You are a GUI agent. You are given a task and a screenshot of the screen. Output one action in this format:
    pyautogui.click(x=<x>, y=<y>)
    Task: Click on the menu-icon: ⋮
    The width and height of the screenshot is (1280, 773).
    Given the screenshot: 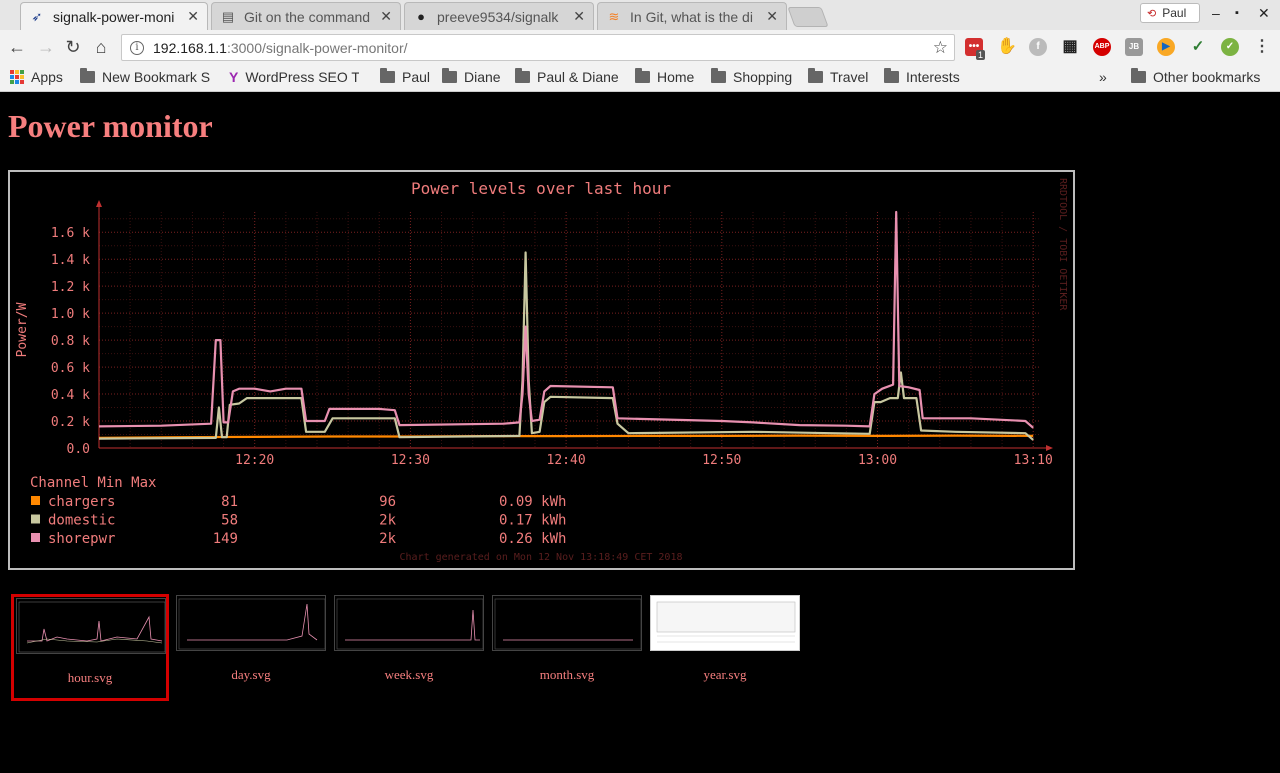 What is the action you would take?
    pyautogui.click(x=1262, y=46)
    